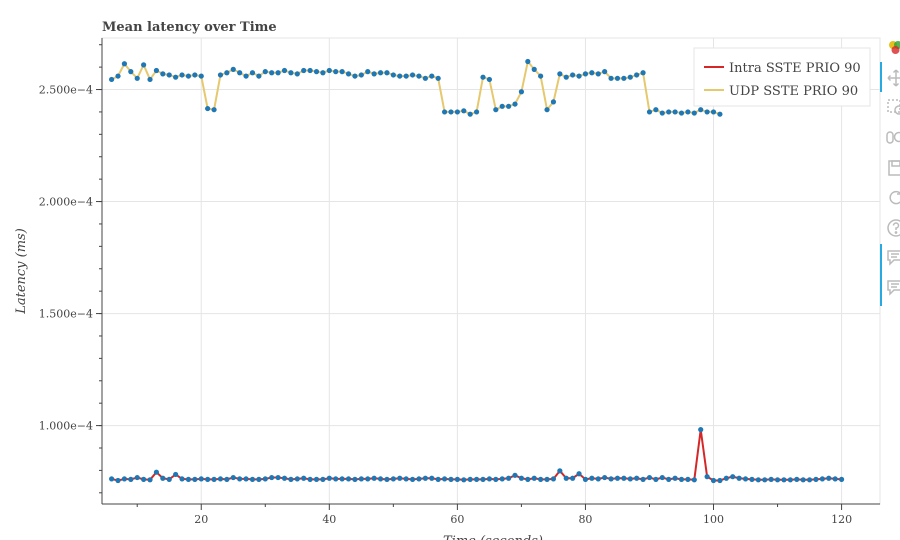 The width and height of the screenshot is (900, 540). I want to click on hover-icon, so click(893, 258).